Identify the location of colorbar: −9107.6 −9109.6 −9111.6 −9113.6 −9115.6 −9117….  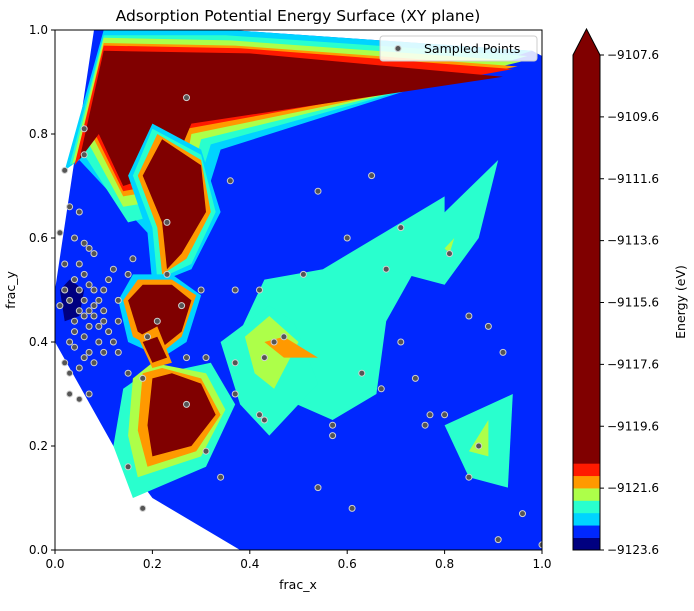
(615, 292).